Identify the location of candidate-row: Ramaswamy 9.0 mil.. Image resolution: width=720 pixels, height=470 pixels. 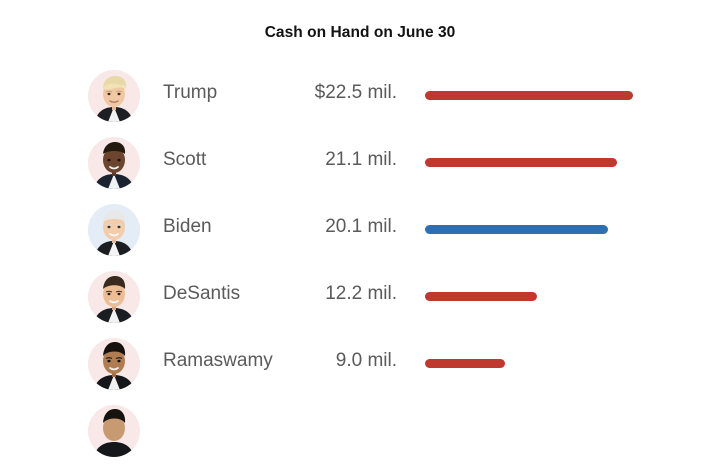
(360, 369).